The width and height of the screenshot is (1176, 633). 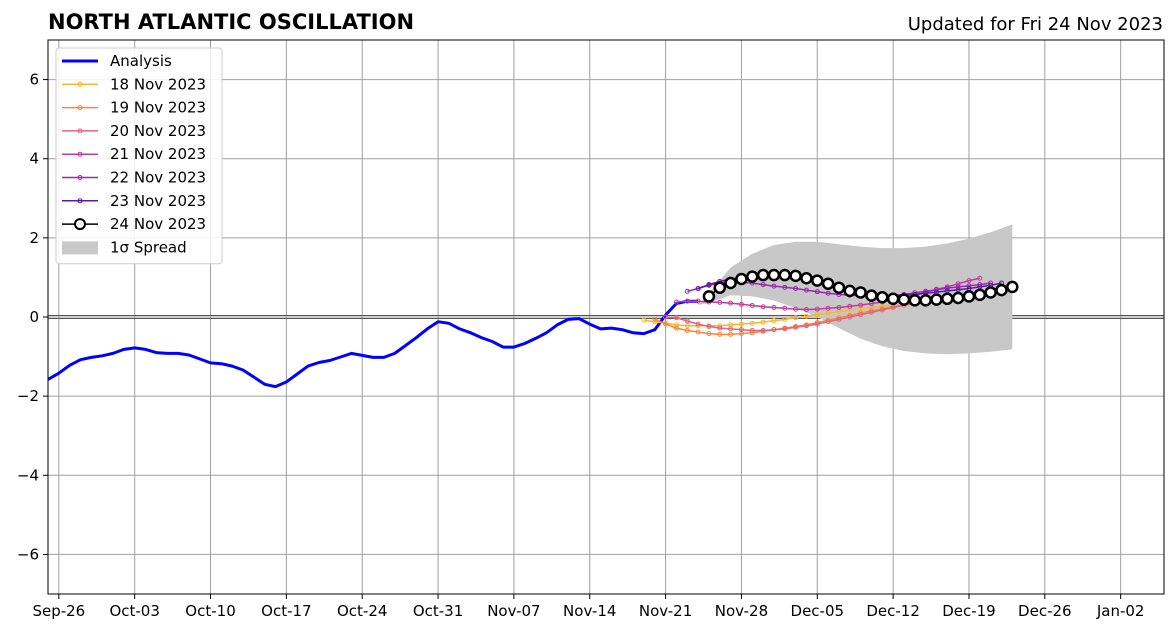 I want to click on legend-label: 21 Nov 2023, so click(x=158, y=154).